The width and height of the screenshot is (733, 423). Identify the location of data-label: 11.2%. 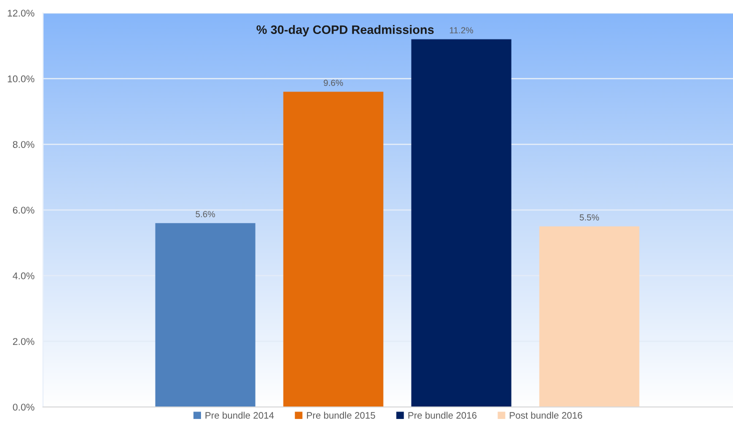
(462, 30).